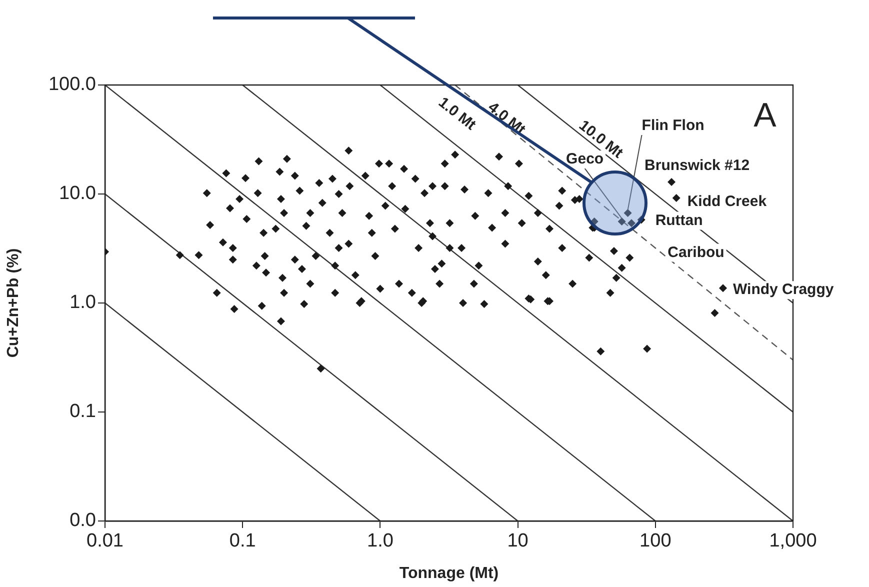 This screenshot has height=587, width=869. What do you see at coordinates (105, 541) in the screenshot?
I see `x-tick-label: 0.01` at bounding box center [105, 541].